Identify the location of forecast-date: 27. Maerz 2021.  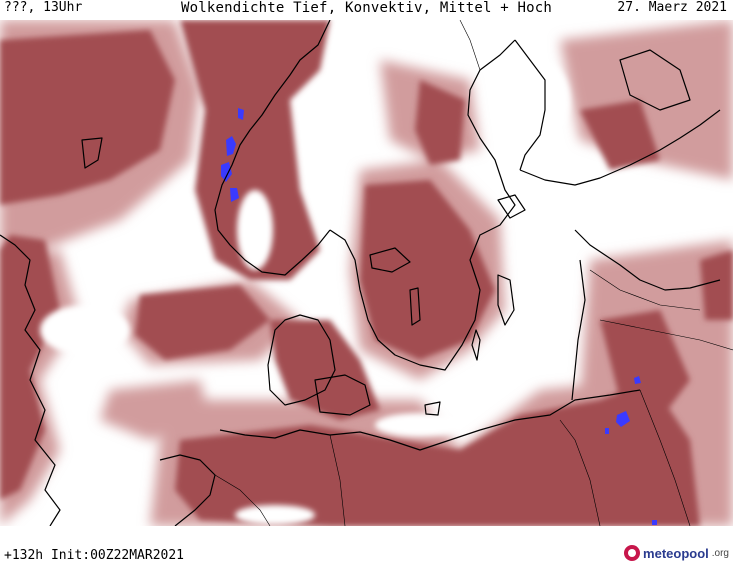
(672, 7).